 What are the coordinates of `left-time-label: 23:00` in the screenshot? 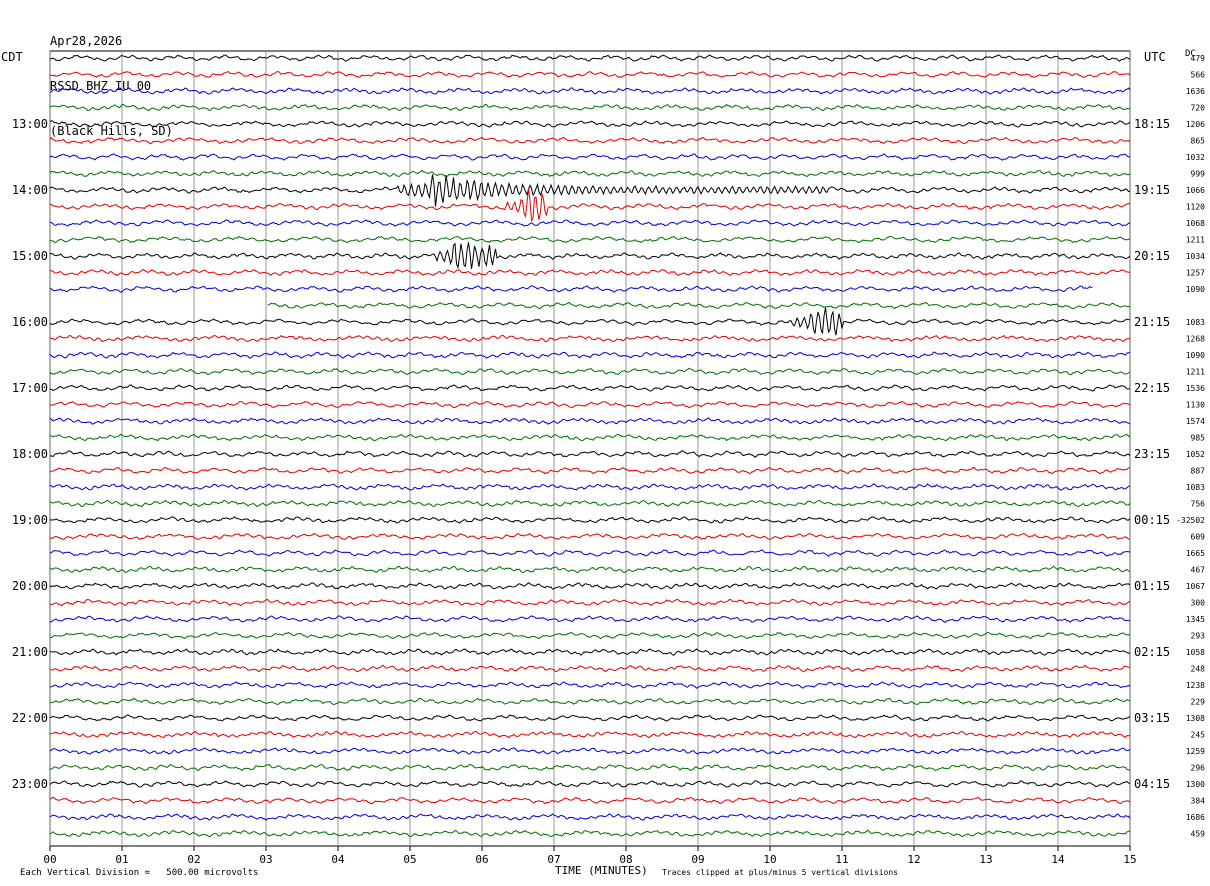 It's located at (30, 784).